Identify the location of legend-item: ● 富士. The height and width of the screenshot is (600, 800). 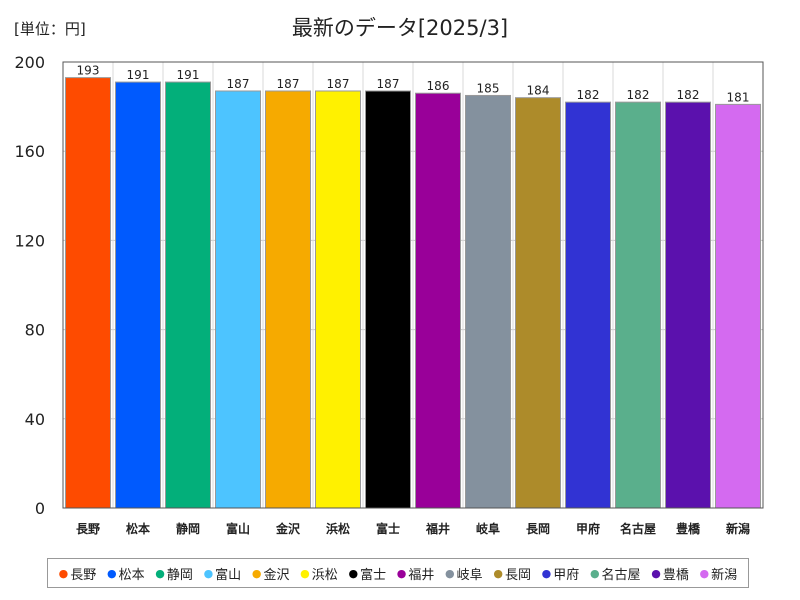
(367, 573).